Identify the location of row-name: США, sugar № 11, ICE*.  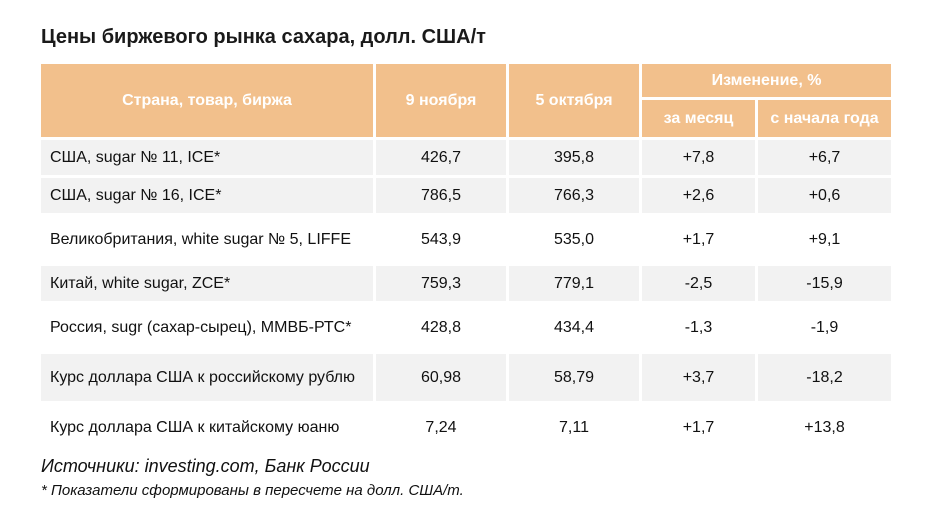
(207, 157).